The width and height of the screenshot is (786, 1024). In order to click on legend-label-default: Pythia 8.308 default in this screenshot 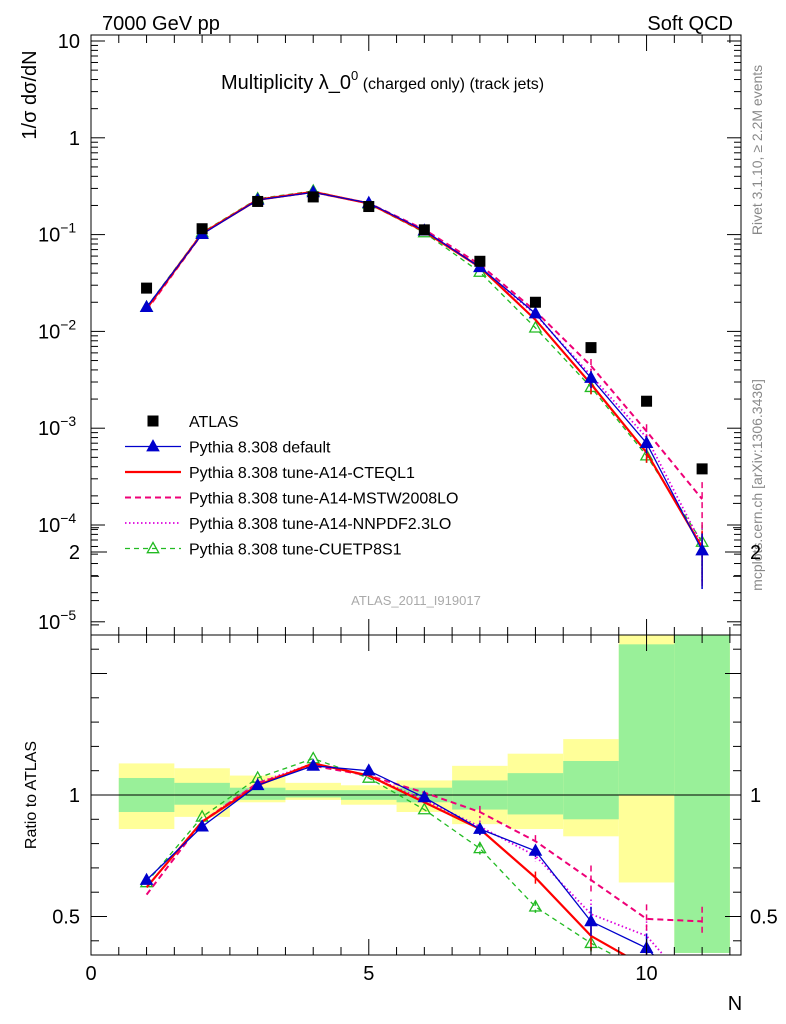, I will do `click(260, 448)`.